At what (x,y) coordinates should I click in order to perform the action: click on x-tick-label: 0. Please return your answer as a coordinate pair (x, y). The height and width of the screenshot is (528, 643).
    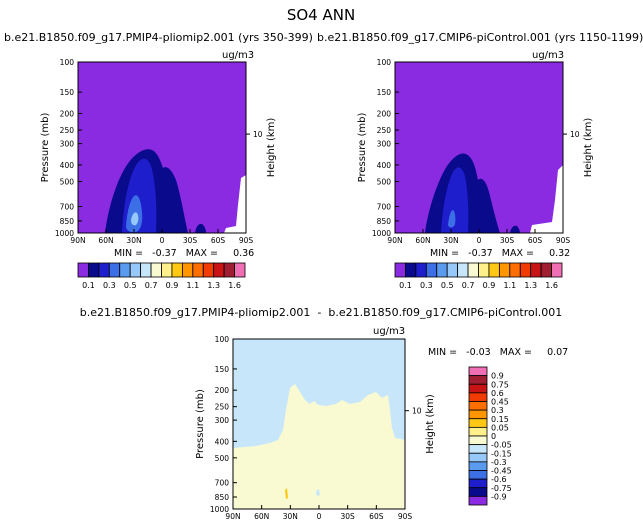
    Looking at the image, I should click on (319, 516).